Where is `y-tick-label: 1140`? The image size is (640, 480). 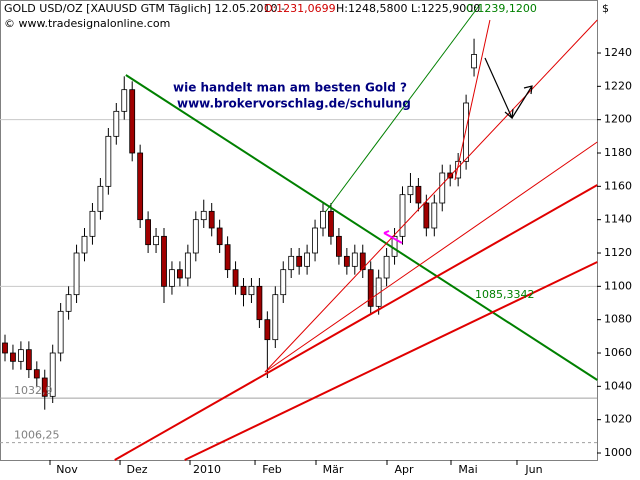
y-tick-label: 1140 is located at coordinates (618, 219).